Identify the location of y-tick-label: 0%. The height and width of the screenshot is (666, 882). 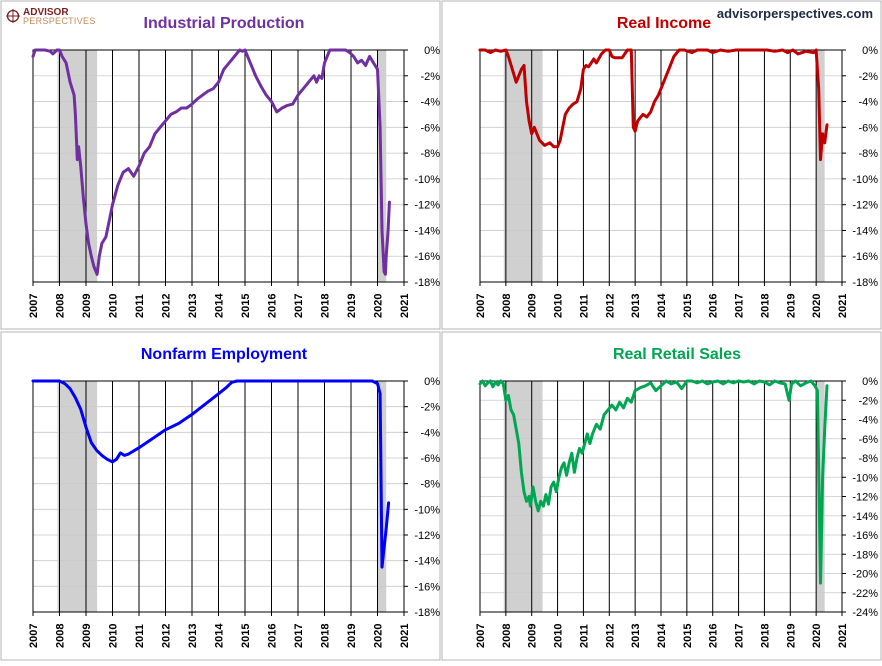
(870, 382).